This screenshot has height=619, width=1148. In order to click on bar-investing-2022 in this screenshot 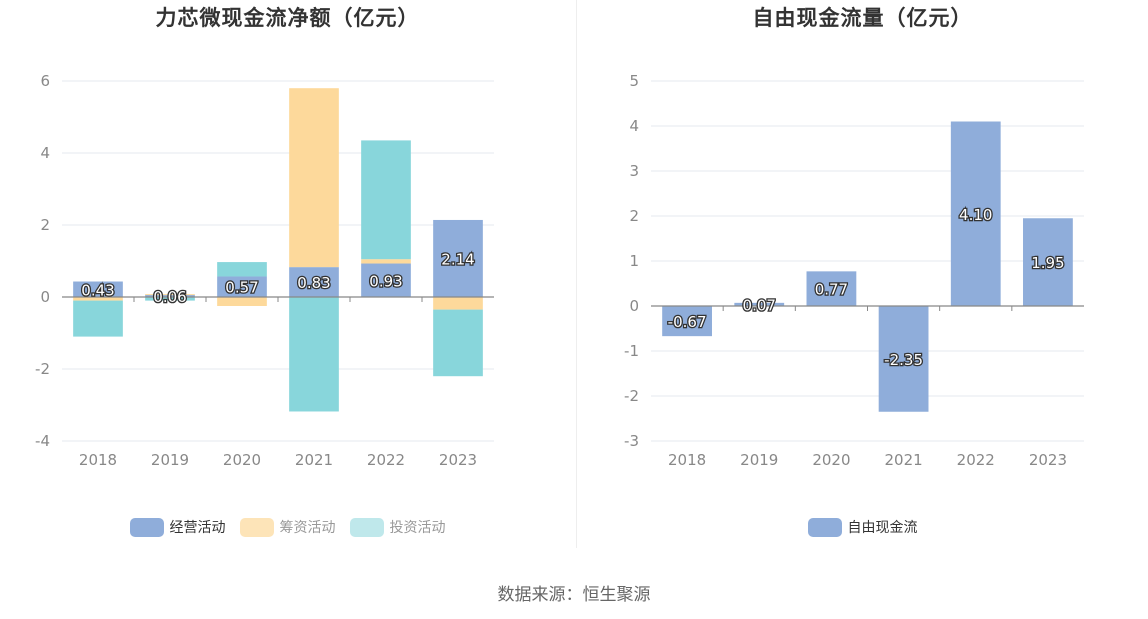, I will do `click(386, 200)`.